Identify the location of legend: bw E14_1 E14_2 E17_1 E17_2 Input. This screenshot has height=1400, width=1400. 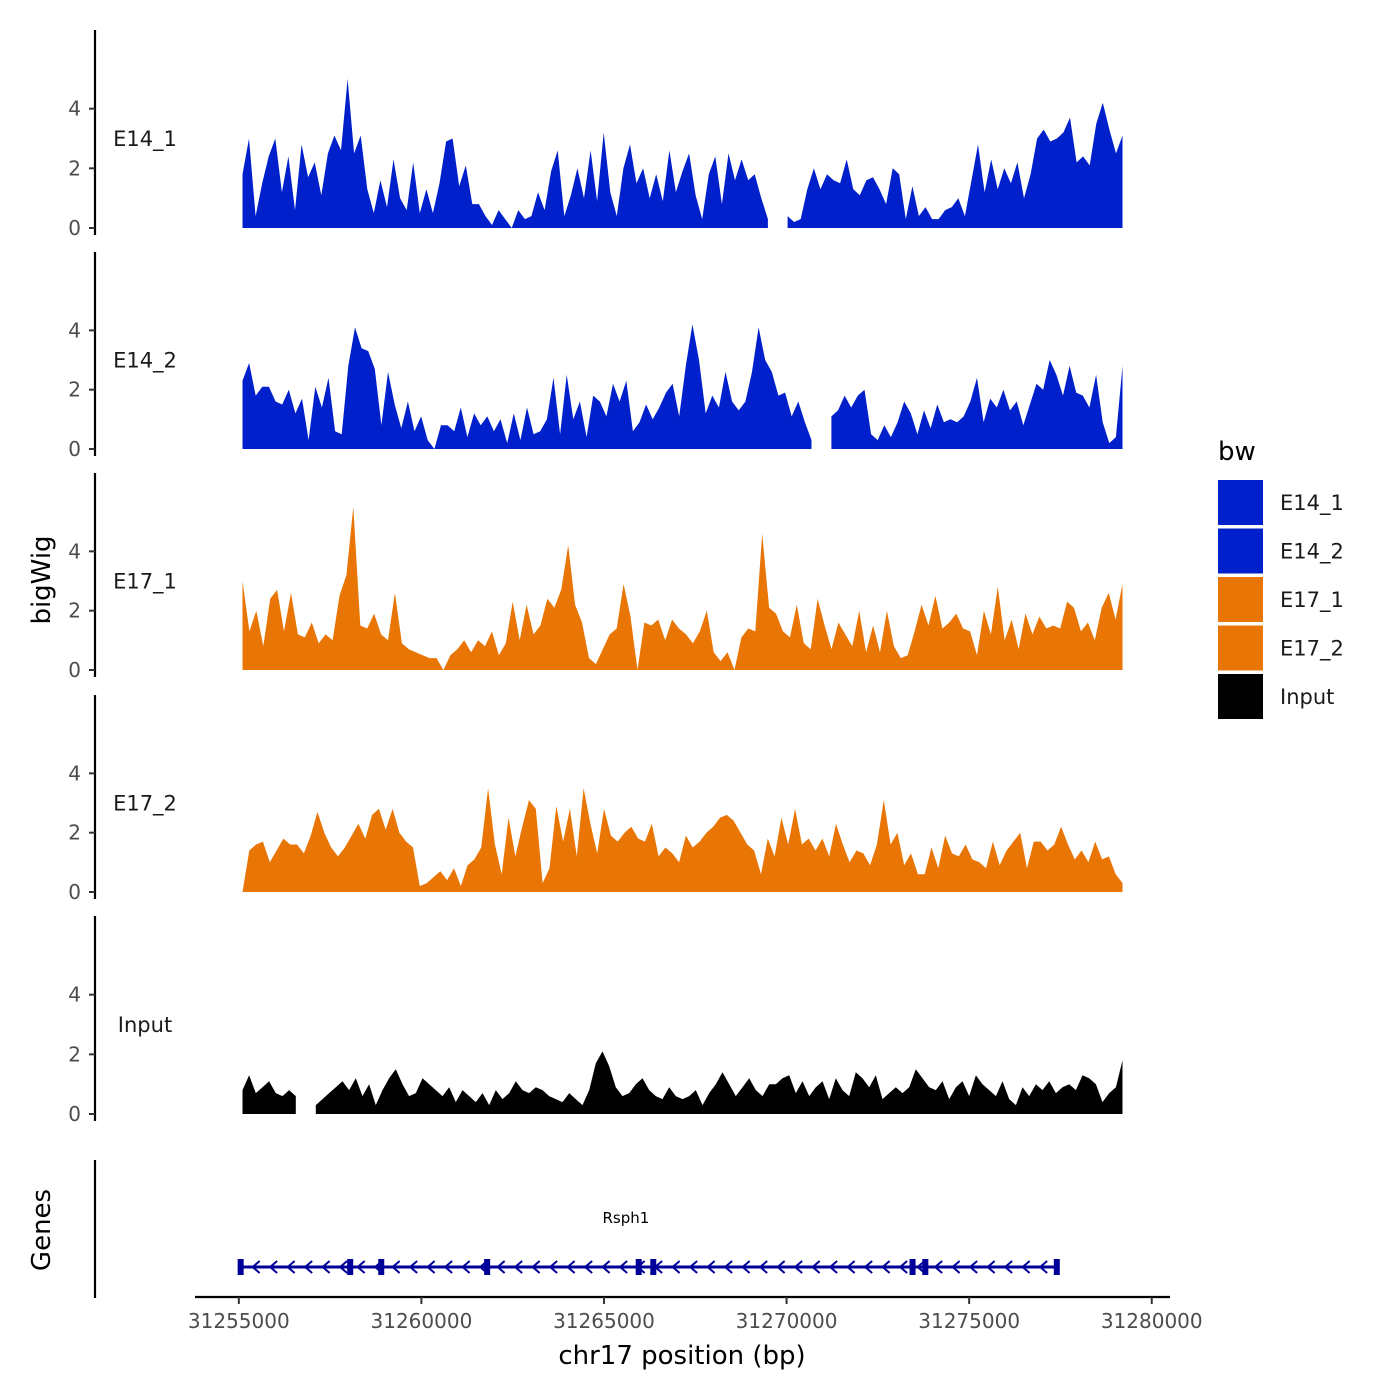
(1281, 578).